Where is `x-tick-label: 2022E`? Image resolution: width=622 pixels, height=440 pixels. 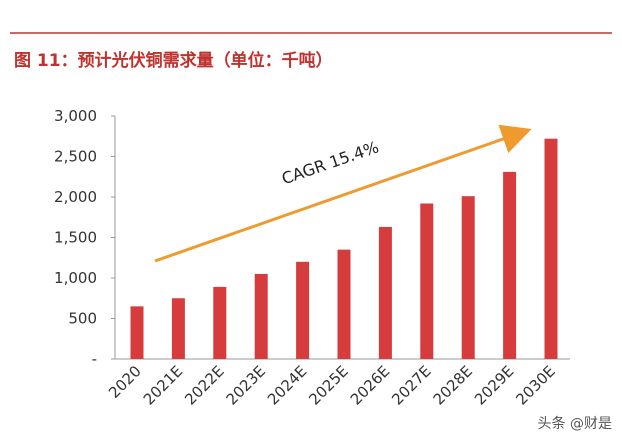 x-tick-label: 2022E is located at coordinates (204, 385).